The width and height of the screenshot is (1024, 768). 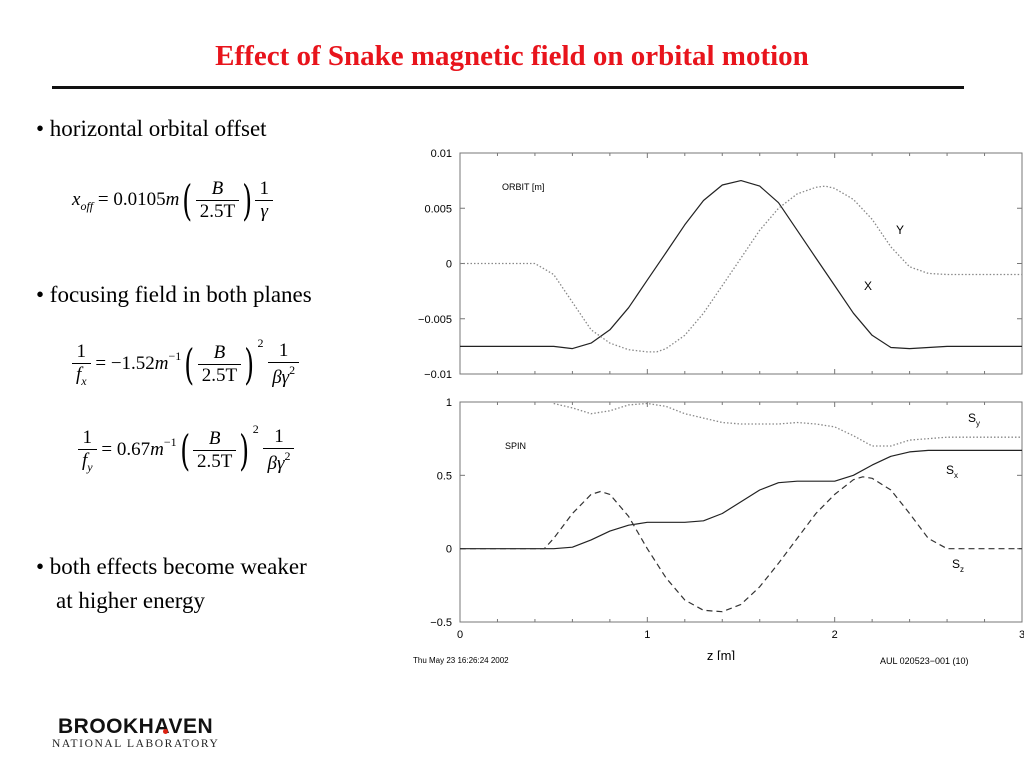 I want to click on y-tick-label: −0.5, so click(x=441, y=623).